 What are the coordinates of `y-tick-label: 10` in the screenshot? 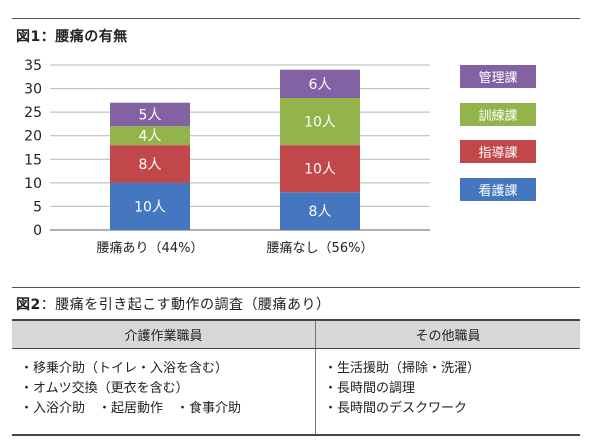 It's located at (33, 184).